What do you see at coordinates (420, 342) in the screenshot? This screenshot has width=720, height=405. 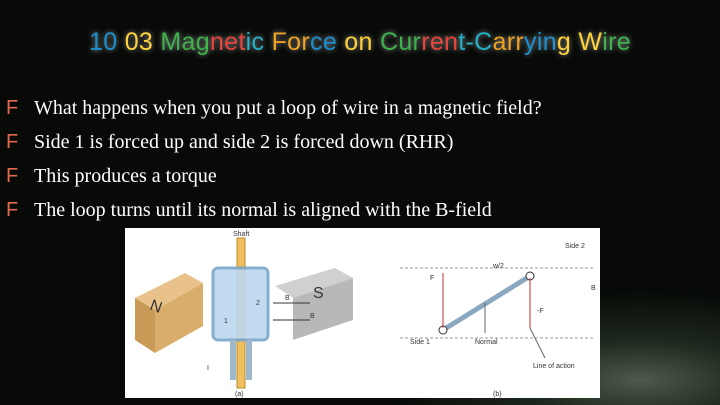 I see `label: Side 1` at bounding box center [420, 342].